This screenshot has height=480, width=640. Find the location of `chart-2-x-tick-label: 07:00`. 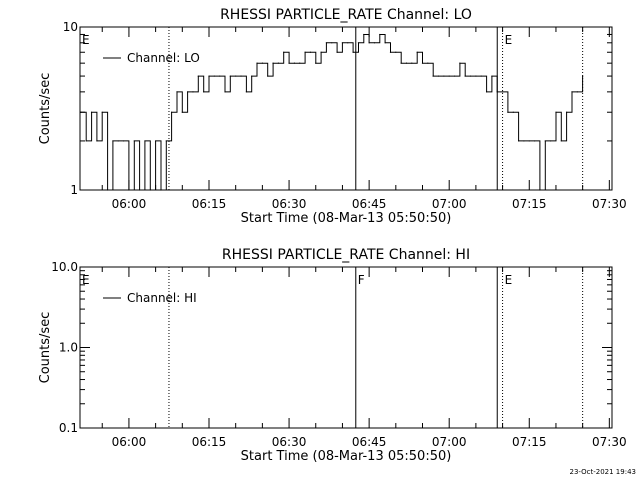

chart-2-x-tick-label: 07:00 is located at coordinates (449, 442).